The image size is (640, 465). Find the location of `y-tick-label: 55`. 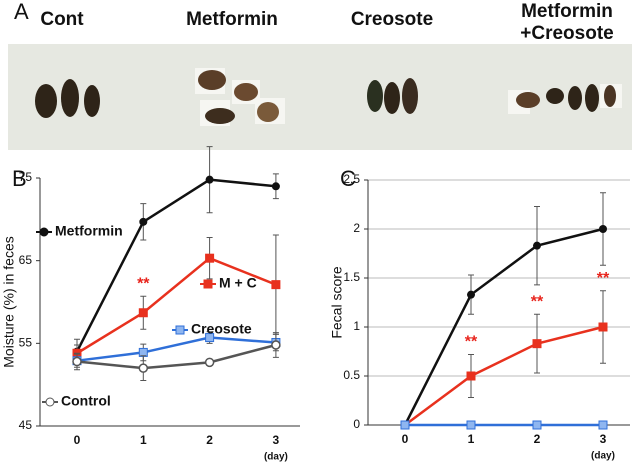

y-tick-label: 55 is located at coordinates (26, 343).